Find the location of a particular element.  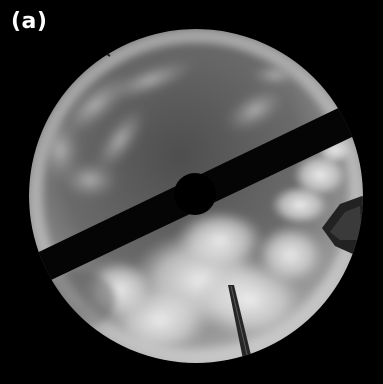

occulting-disk is located at coordinates (195, 194).